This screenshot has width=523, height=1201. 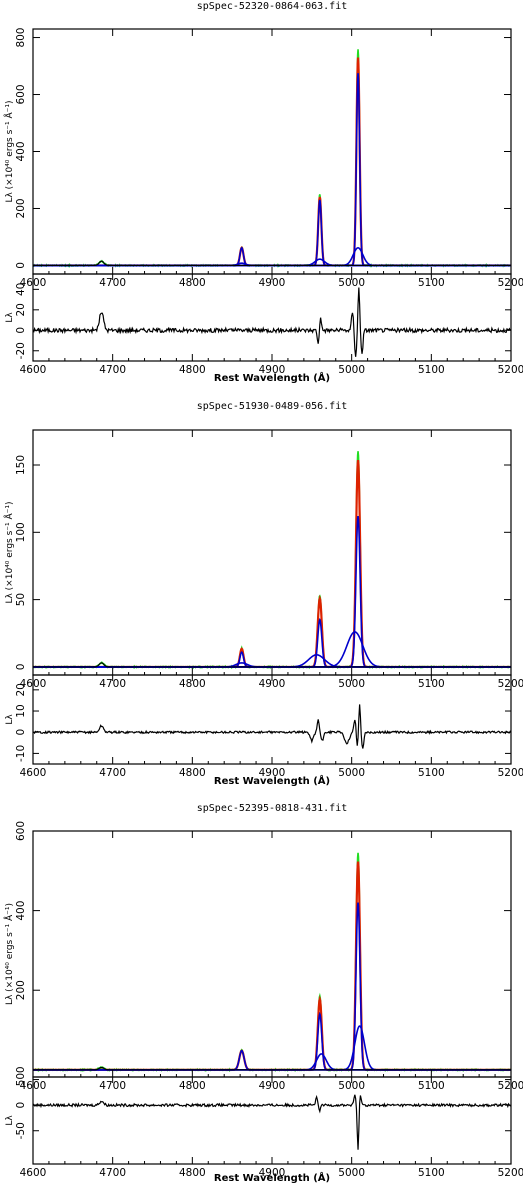 What do you see at coordinates (21, 465) in the screenshot?
I see `y-tick-label: 150` at bounding box center [21, 465].